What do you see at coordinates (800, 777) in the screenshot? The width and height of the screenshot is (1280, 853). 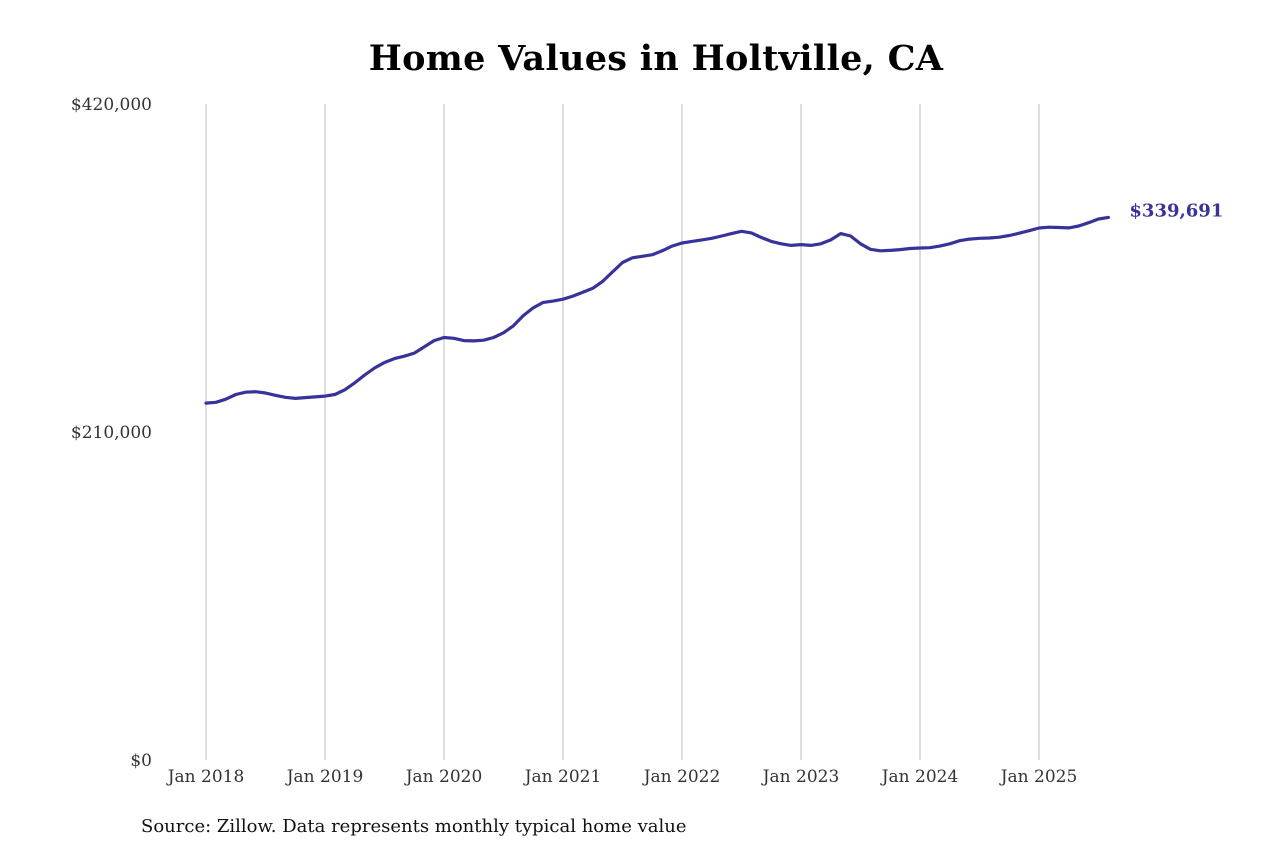 I see `x-tick-label: Jan 2023` at bounding box center [800, 777].